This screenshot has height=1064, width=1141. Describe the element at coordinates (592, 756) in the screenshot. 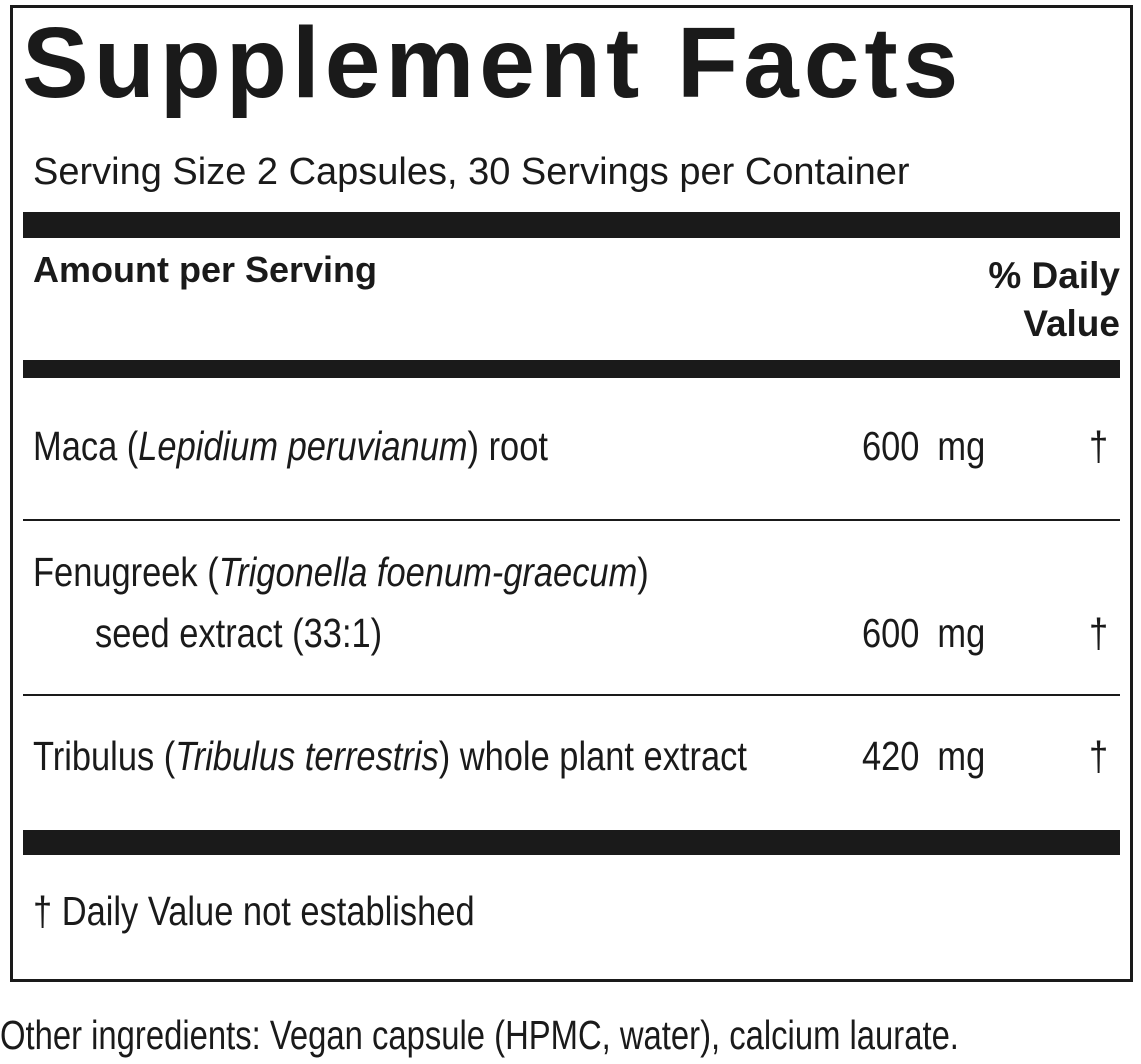

I see `name-text: ) whole plant extract` at that location.